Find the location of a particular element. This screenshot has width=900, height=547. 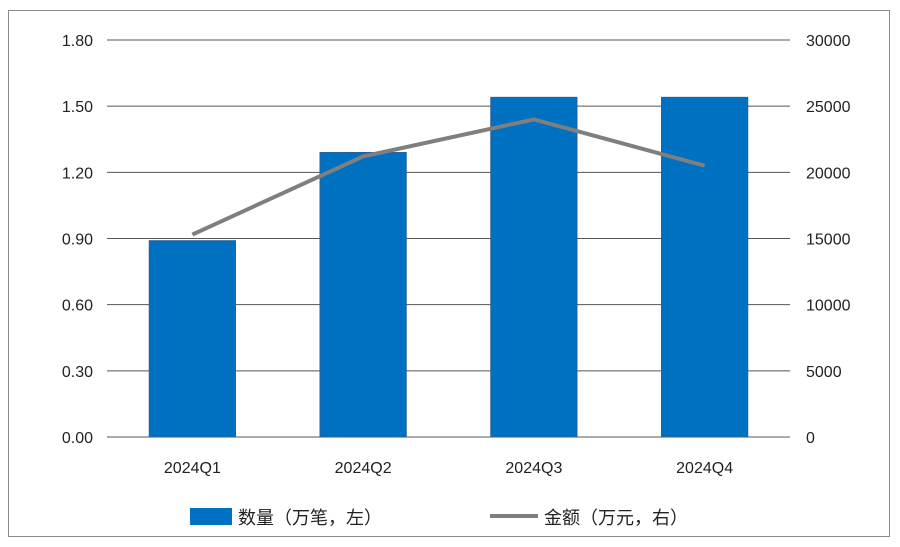

left-axis-ticks: 0.00 0.30 0.60 0.90 1.20 1.50 1.80 is located at coordinates (77, 240).